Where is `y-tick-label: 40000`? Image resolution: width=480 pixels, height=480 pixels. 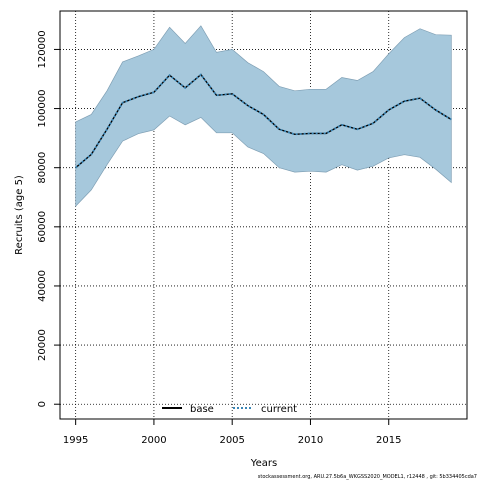
y-tick-label: 40000 is located at coordinates (42, 286).